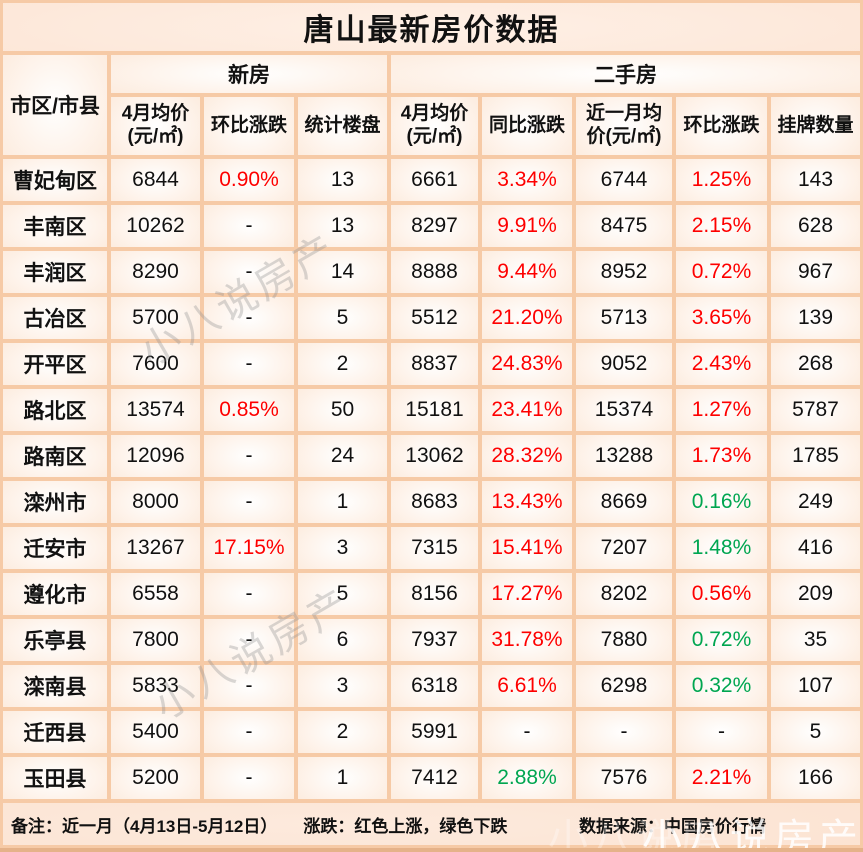  I want to click on cell-new-avg-price: 7600, so click(155, 364).